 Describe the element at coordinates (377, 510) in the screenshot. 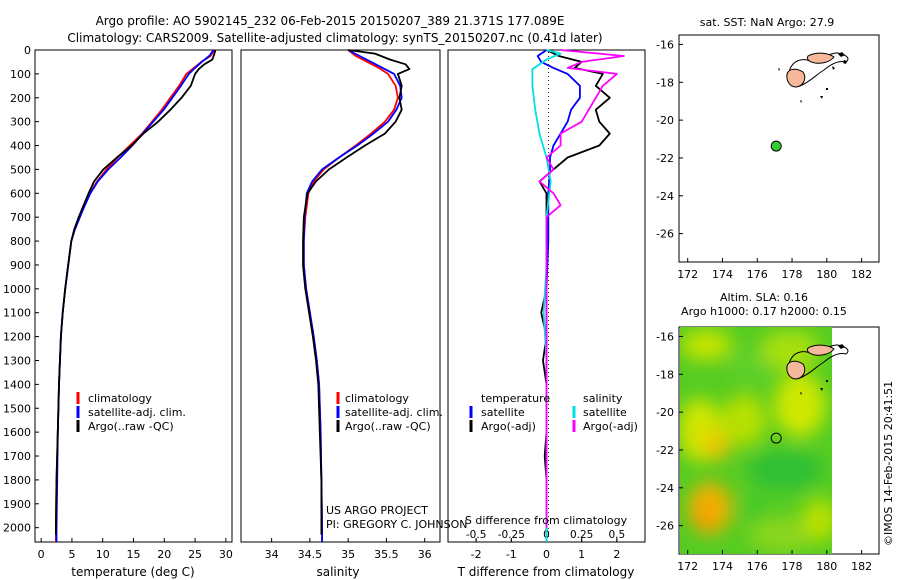

I see `project-label: US ARGO PROJECT` at that location.